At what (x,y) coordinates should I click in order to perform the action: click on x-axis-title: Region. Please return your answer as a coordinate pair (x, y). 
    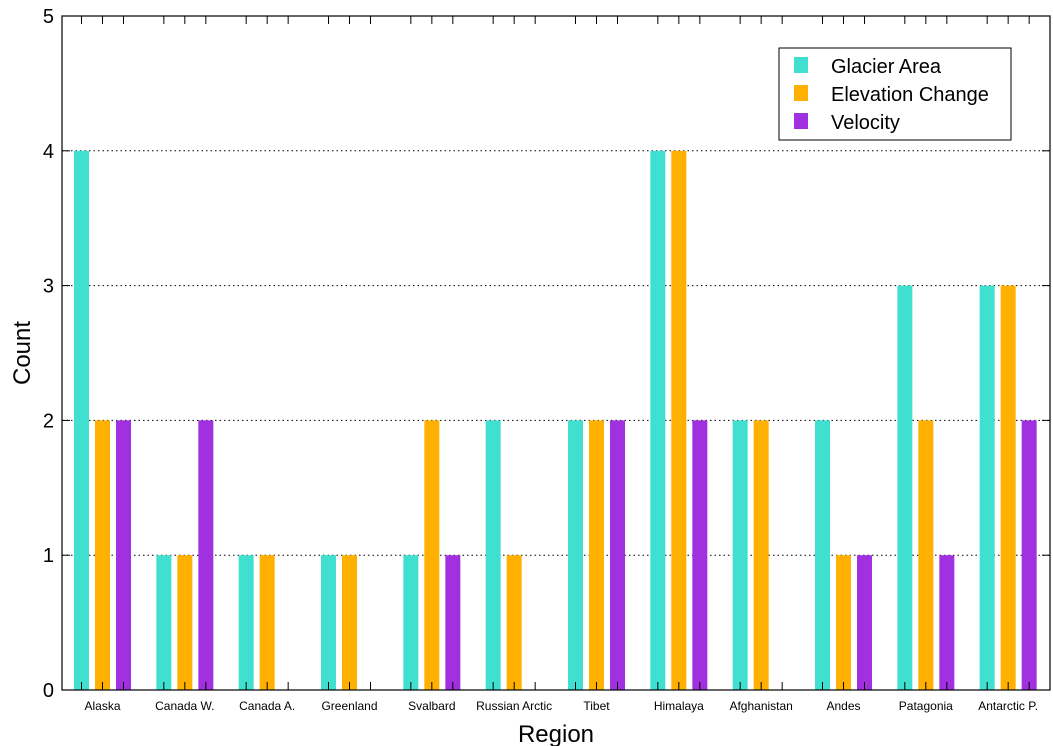
    Looking at the image, I should click on (556, 733).